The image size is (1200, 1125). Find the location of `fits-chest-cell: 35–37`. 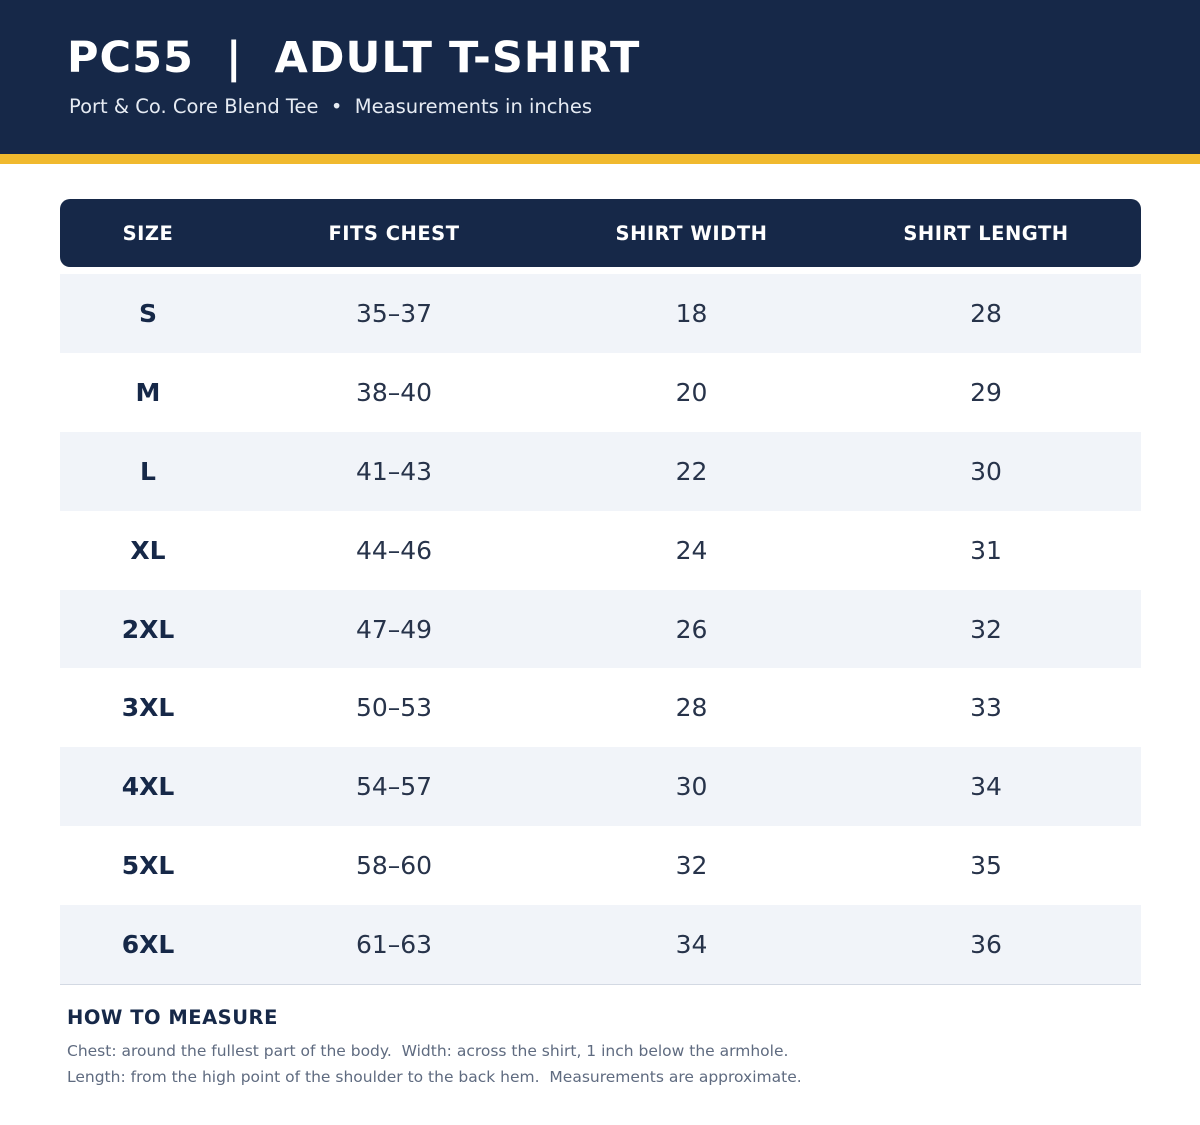

fits-chest-cell: 35–37 is located at coordinates (394, 313).